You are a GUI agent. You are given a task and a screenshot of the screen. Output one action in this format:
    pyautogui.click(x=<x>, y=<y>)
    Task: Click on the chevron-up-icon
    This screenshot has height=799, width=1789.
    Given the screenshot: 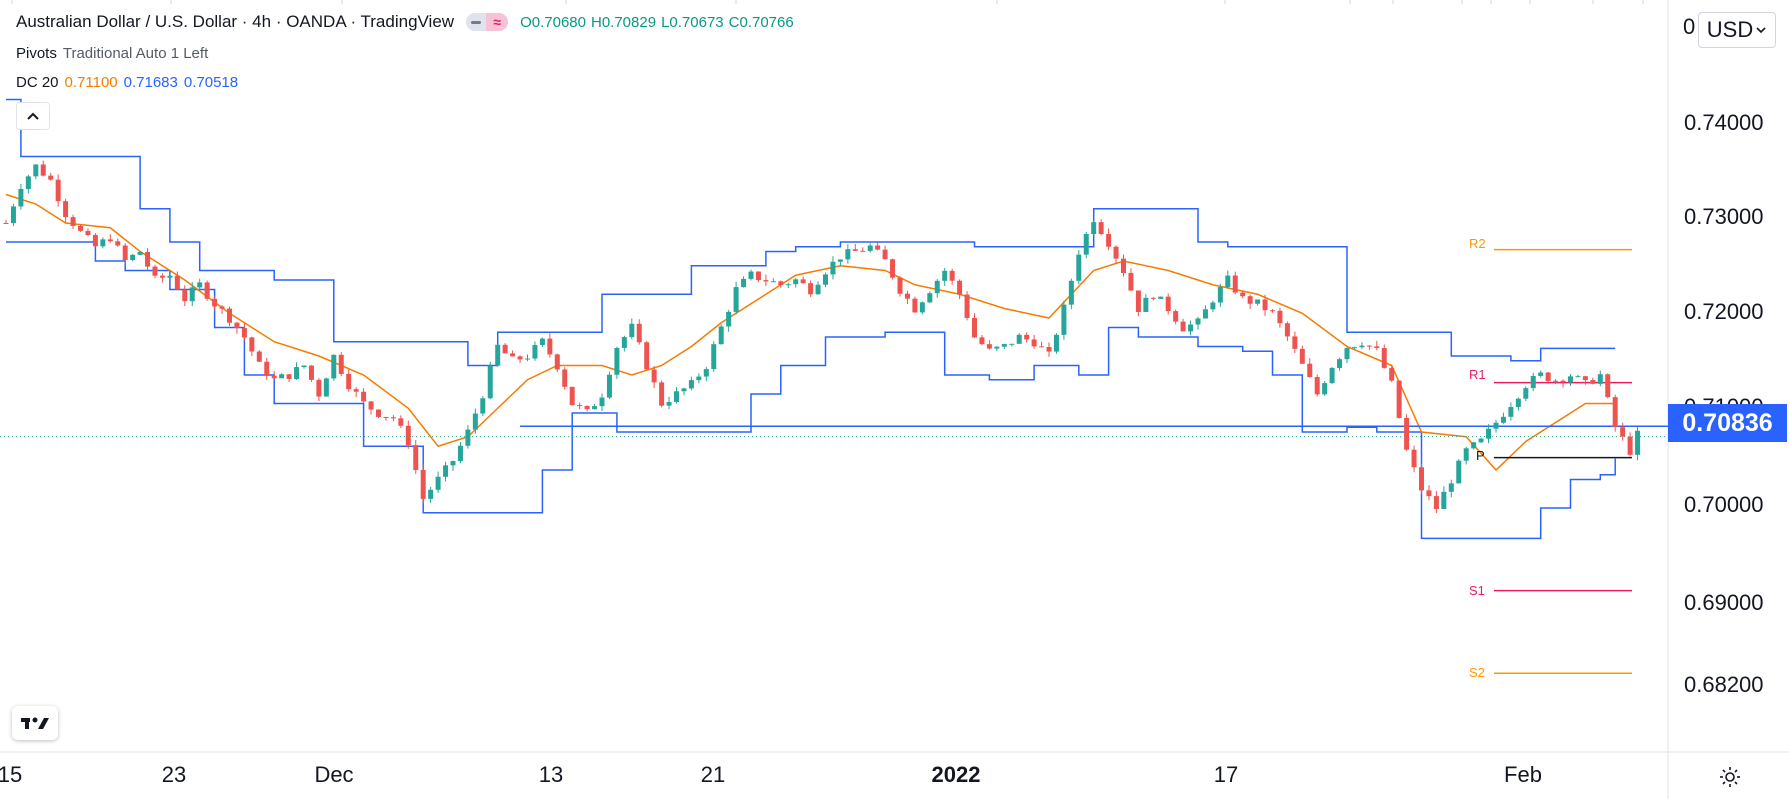 What is the action you would take?
    pyautogui.click(x=33, y=116)
    